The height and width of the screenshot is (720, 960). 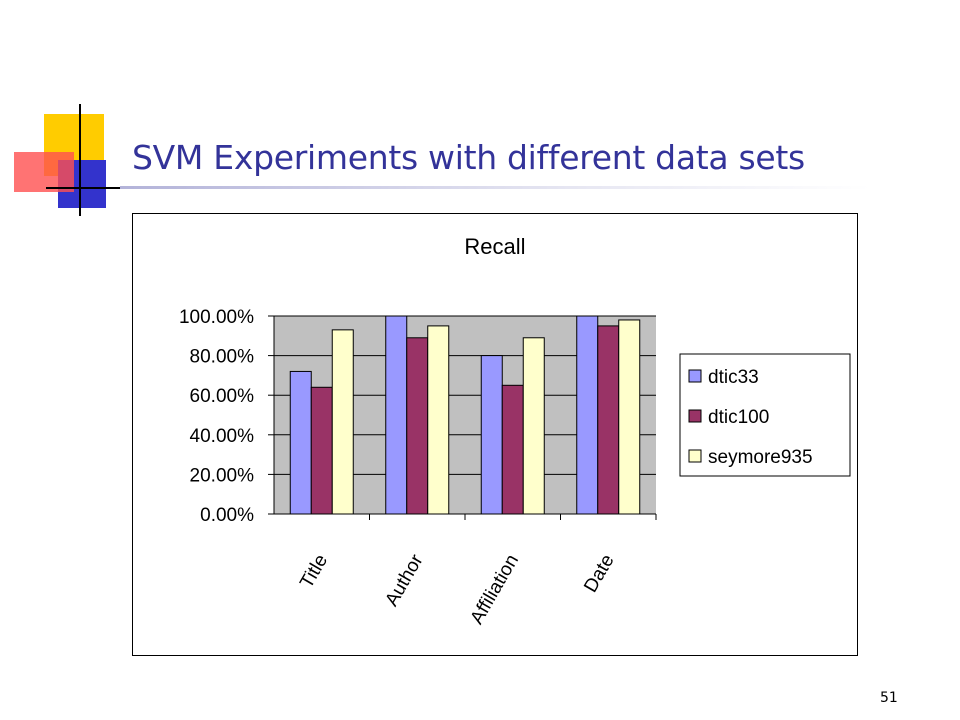 I want to click on y-tick-label-0: 0.00%, so click(x=227, y=515).